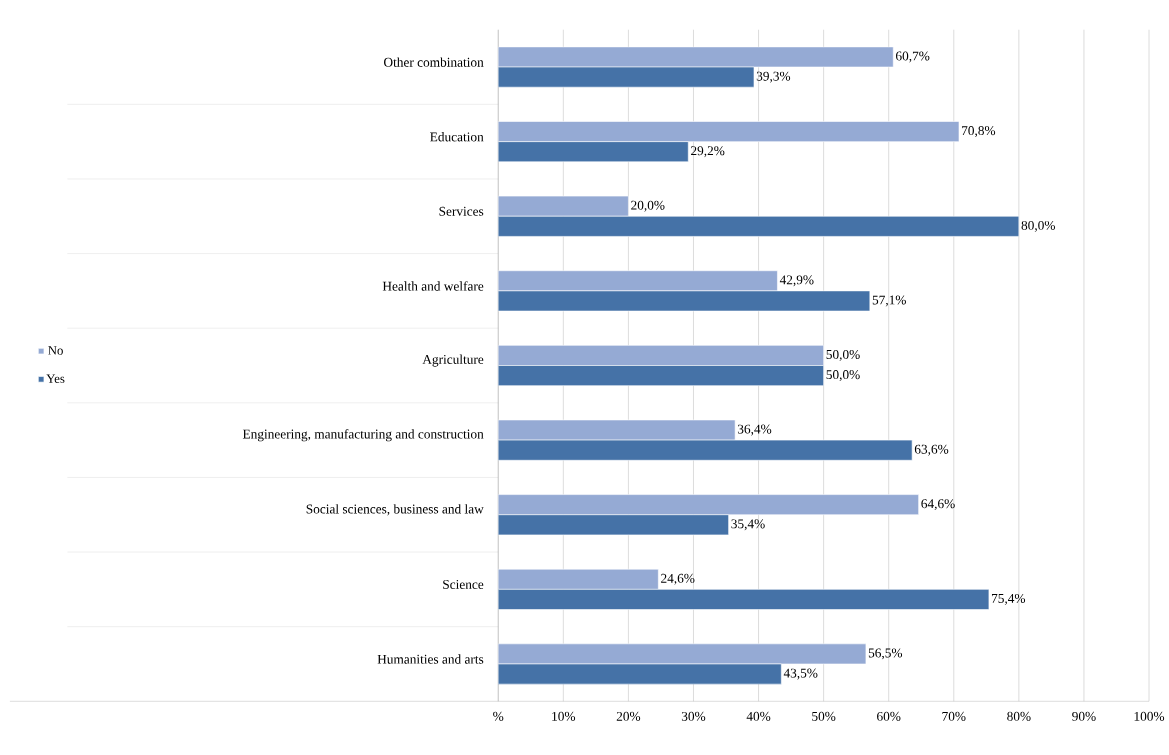 The width and height of the screenshot is (1169, 755). What do you see at coordinates (433, 286) in the screenshot?
I see `y-tick-label: Health and welfare` at bounding box center [433, 286].